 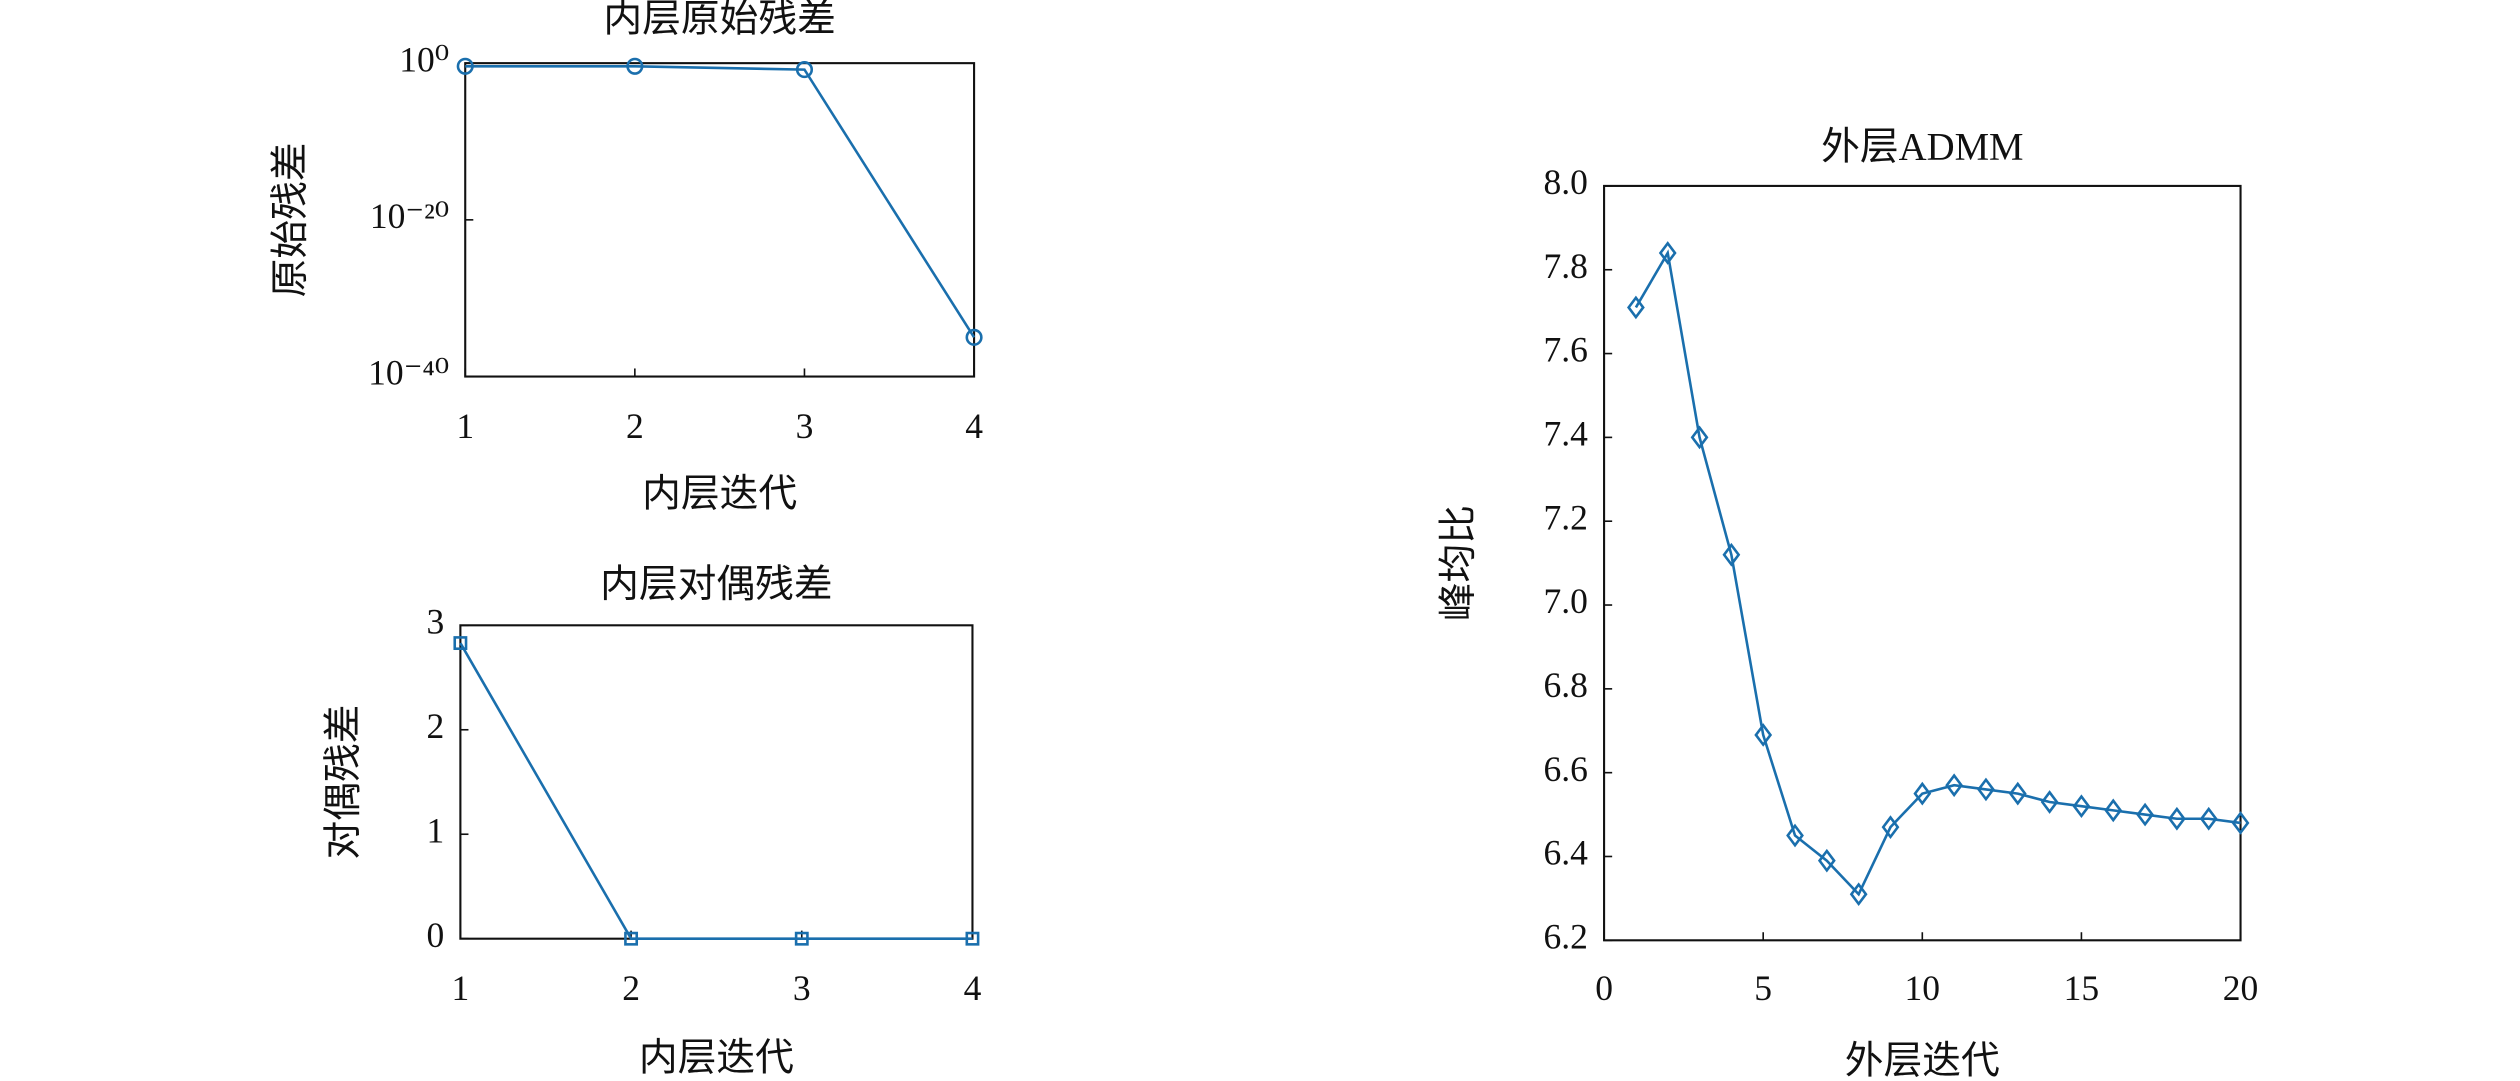 What do you see at coordinates (1566, 434) in the screenshot?
I see `y-tick-label: 7.4` at bounding box center [1566, 434].